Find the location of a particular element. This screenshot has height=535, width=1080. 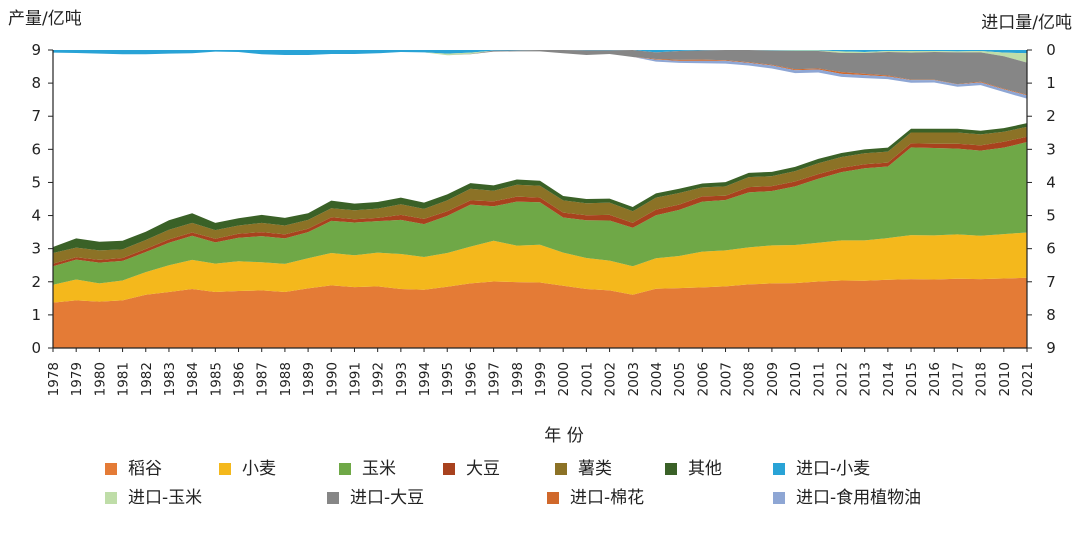

x-tick-label: 2013 is located at coordinates (866, 379).